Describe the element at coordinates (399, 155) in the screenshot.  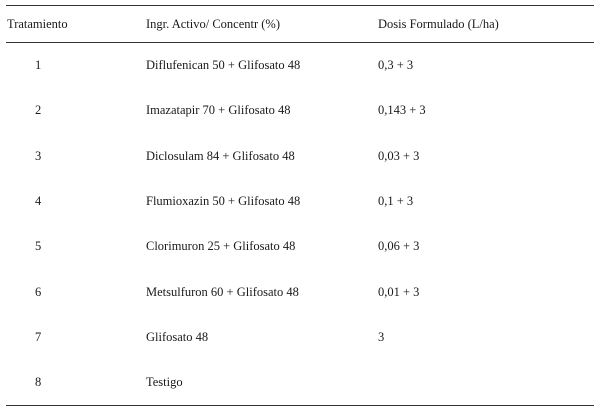
I see `cell-dosis: 0,03 + 3` at that location.